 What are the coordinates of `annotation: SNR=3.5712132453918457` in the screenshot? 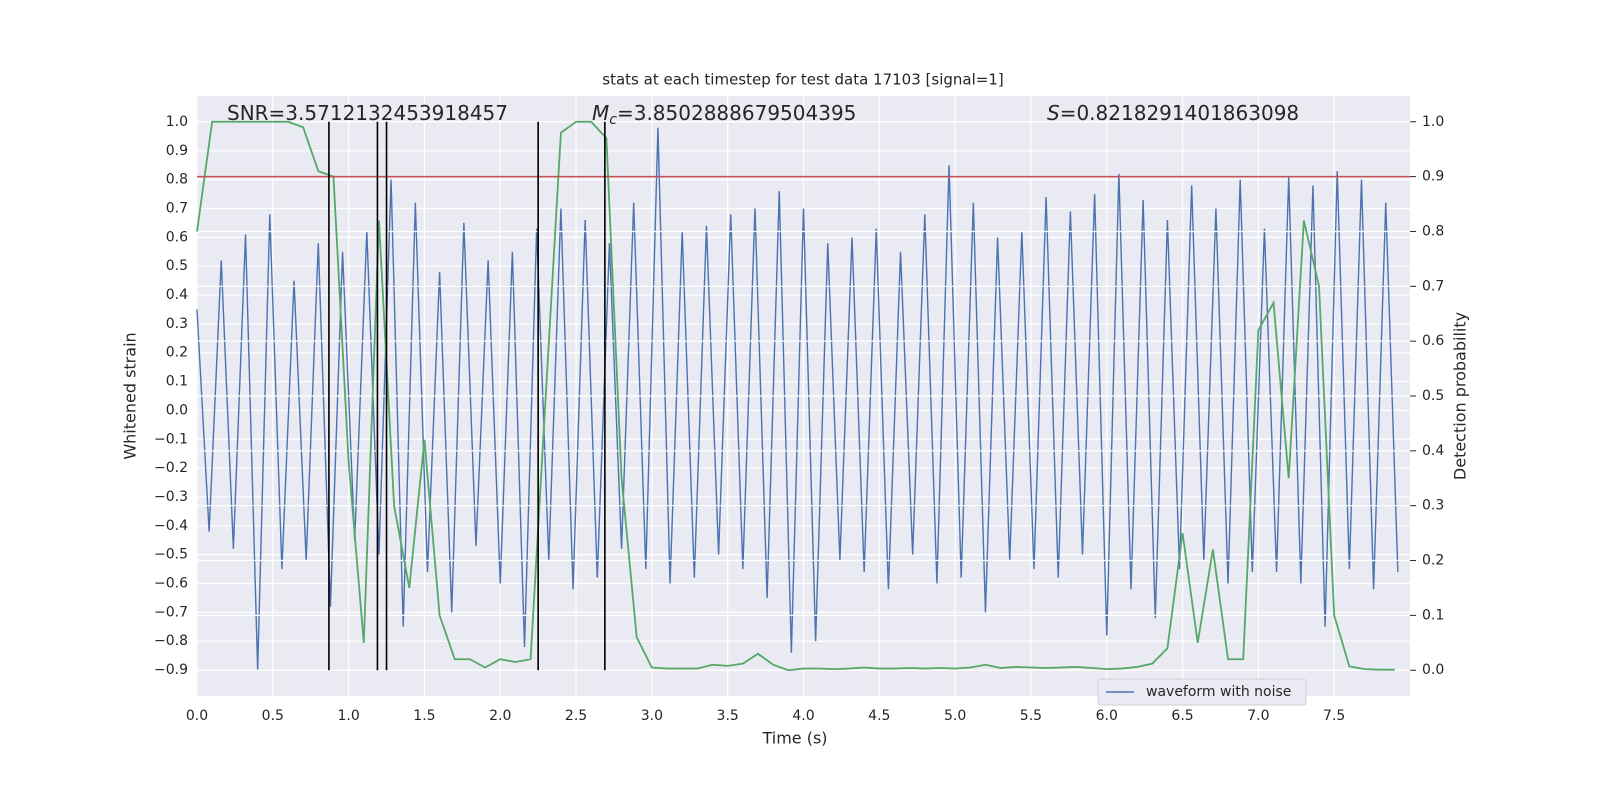 It's located at (367, 113).